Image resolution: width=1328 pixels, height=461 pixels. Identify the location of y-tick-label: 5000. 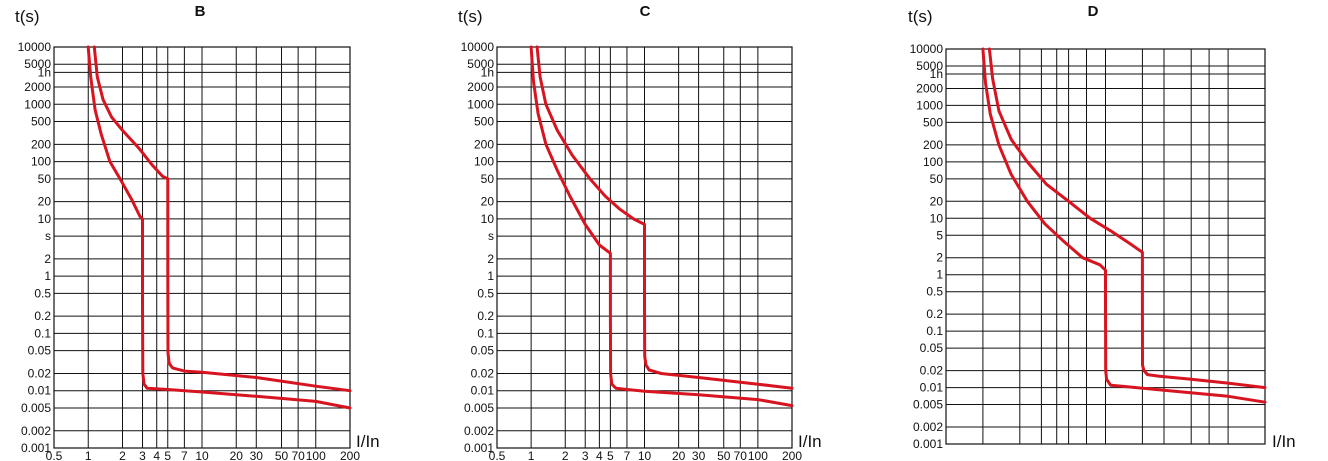
(37, 64).